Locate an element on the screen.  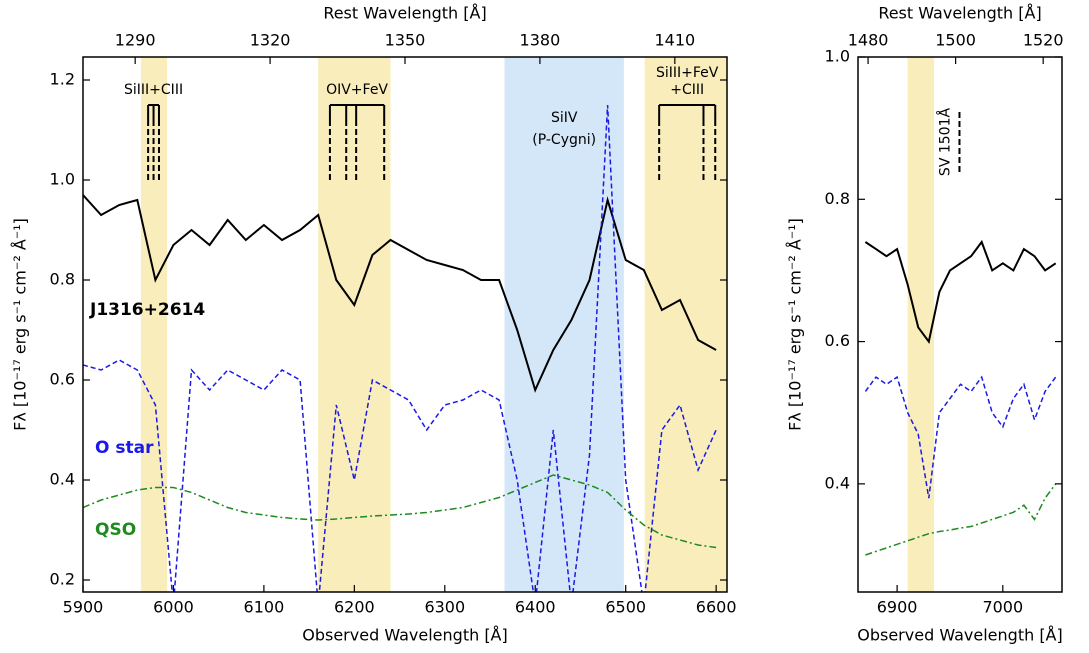
region-label: (P-Cygni) is located at coordinates (564, 140).